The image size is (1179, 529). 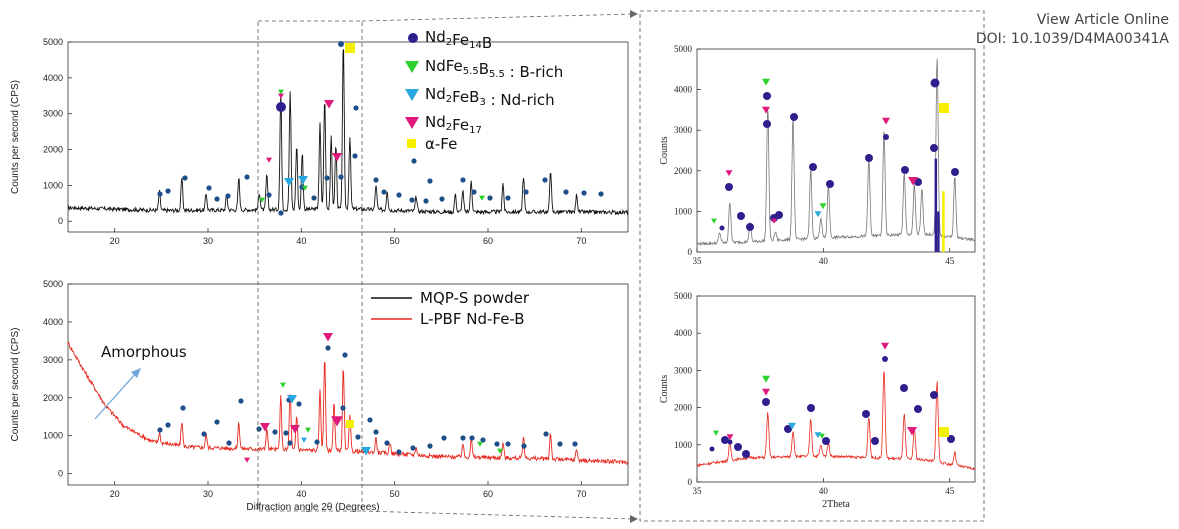 What do you see at coordinates (664, 150) in the screenshot?
I see `y-axis-label: Counts` at bounding box center [664, 150].